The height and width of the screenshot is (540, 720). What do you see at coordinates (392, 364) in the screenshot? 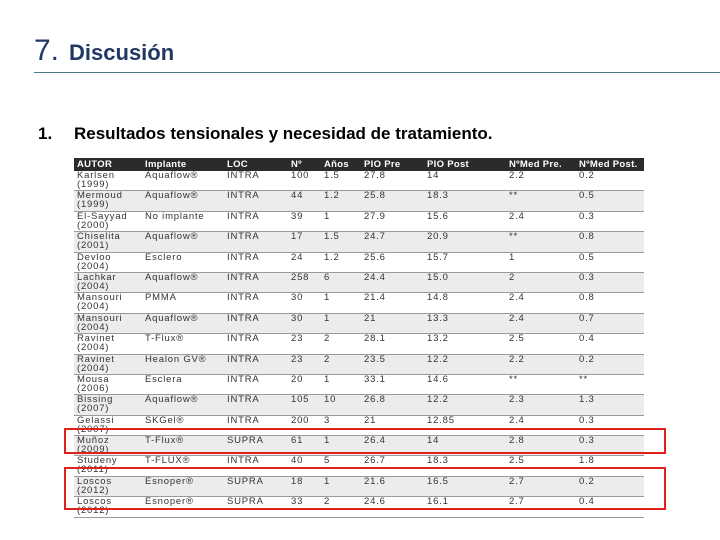
I see `cell-pio-pre: 23.5` at bounding box center [392, 364].